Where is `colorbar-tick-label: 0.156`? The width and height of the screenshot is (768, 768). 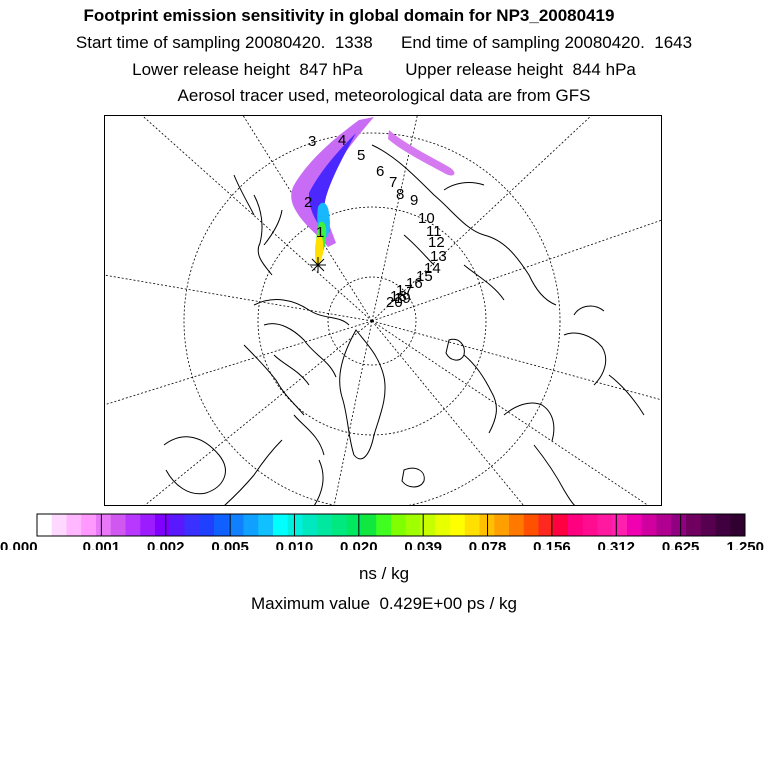 colorbar-tick-label: 0.156 is located at coordinates (552, 544).